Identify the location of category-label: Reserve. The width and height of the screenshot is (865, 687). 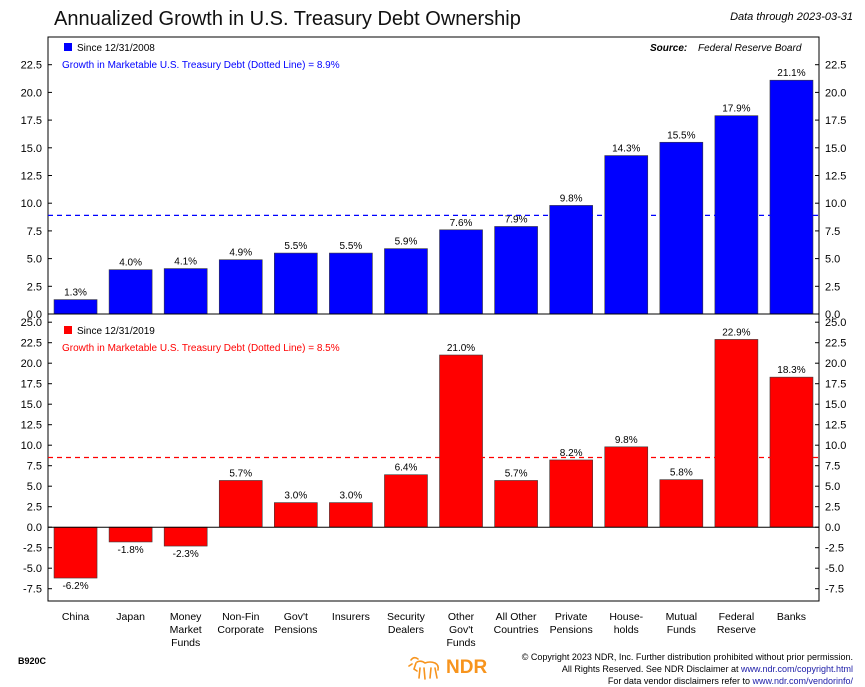
(736, 630).